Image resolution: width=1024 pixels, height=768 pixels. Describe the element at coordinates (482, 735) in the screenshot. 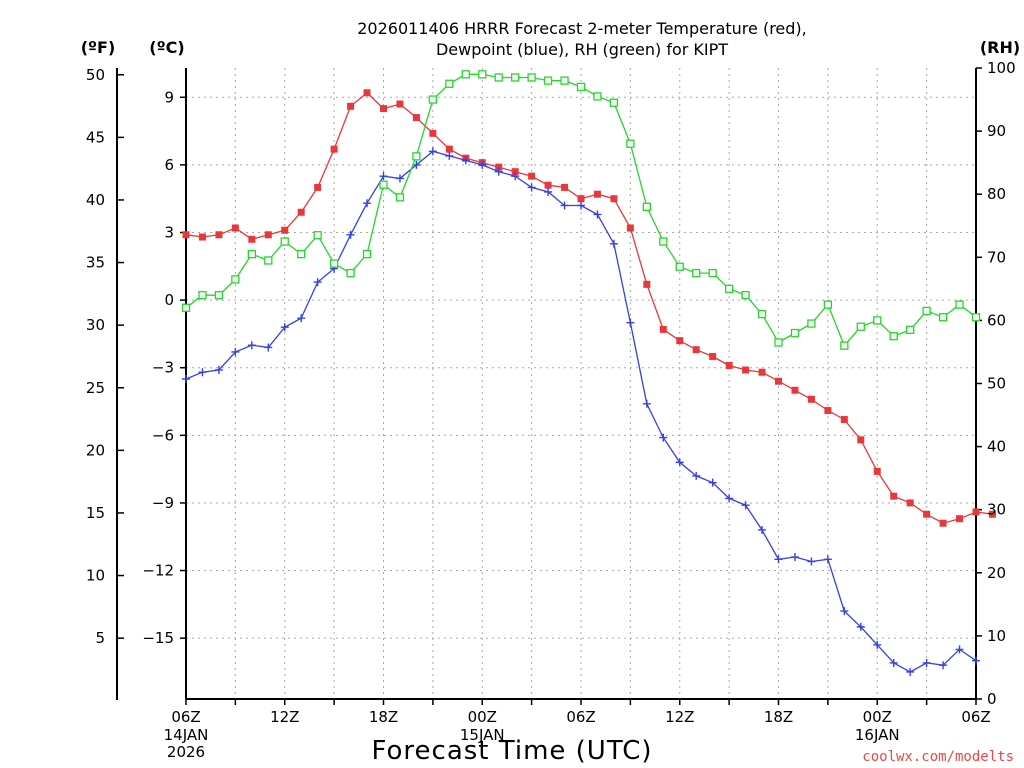

I see `x-date-label: 15JAN` at that location.